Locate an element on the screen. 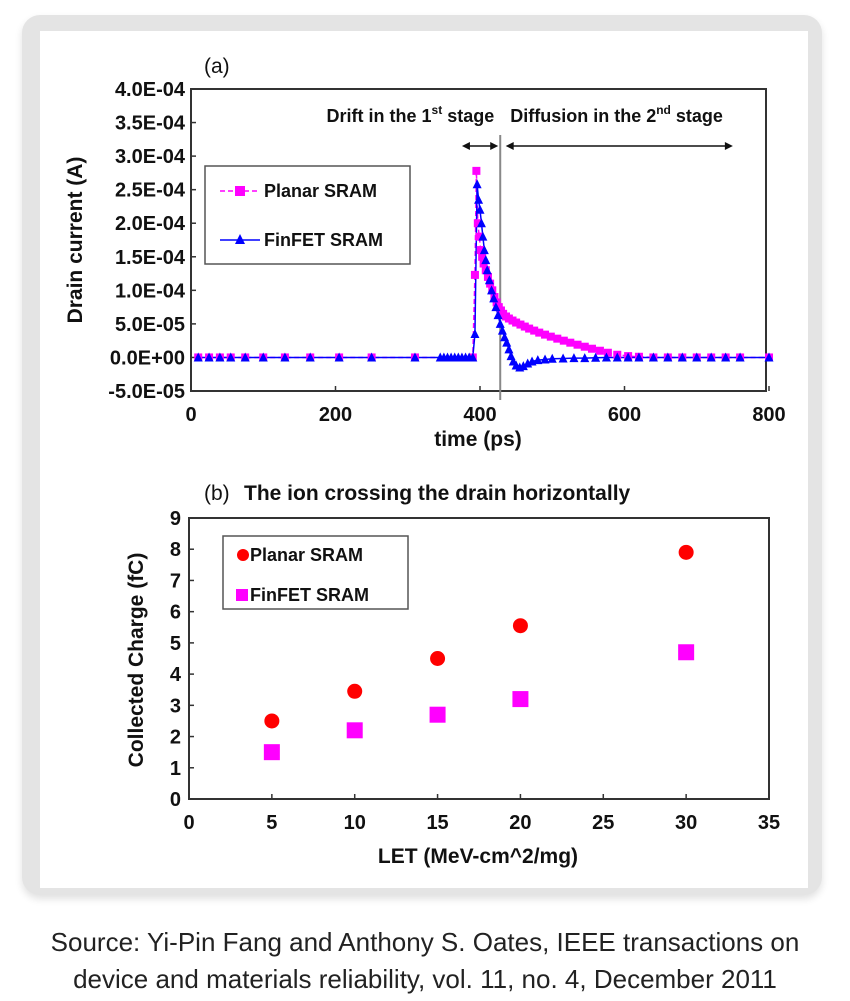 The image size is (850, 1001). stage1-arrow-head-right is located at coordinates (494, 146).